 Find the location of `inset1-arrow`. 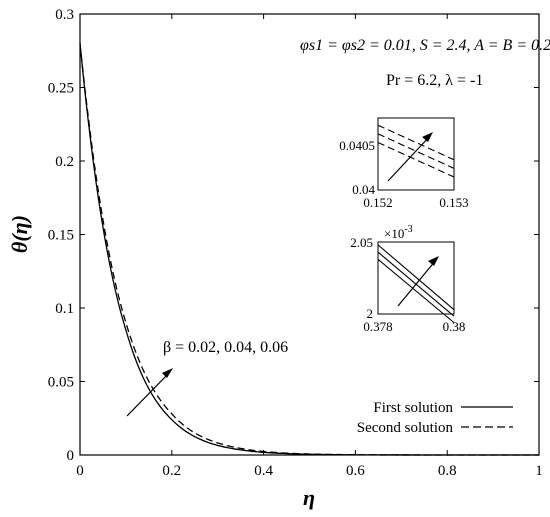

inset1-arrow is located at coordinates (409, 158).